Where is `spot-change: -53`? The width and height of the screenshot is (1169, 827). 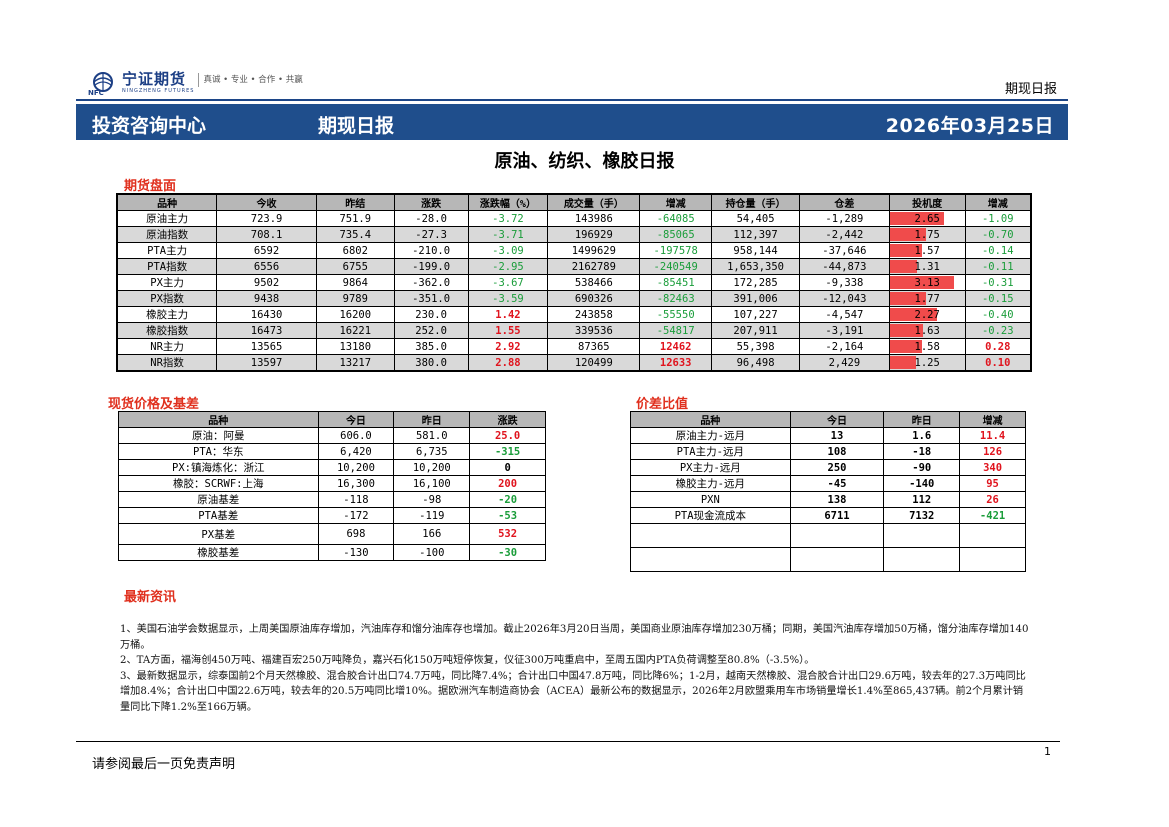
spot-change: -53 is located at coordinates (507, 515).